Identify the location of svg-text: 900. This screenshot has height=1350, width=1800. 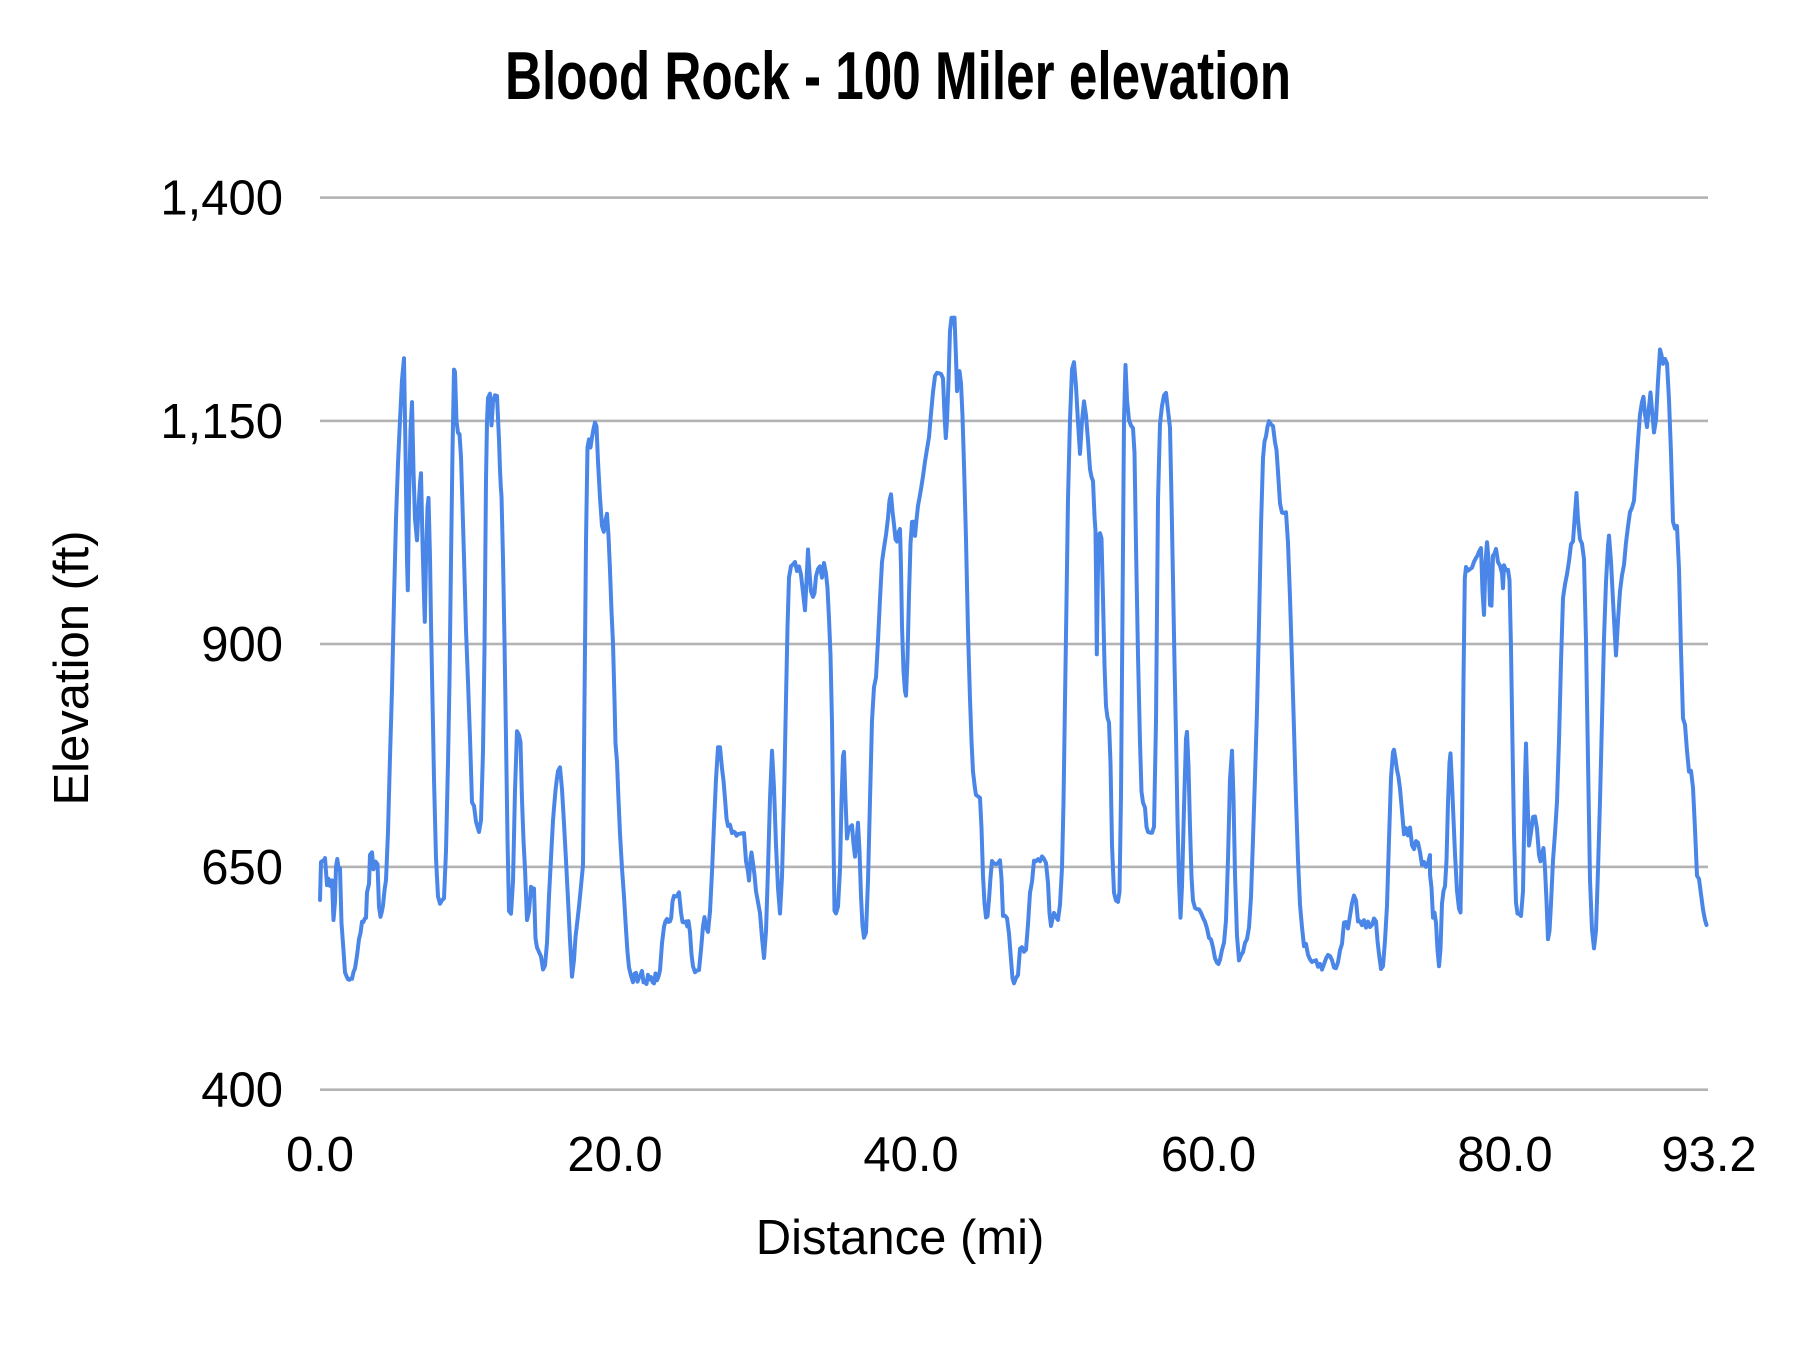
(242, 645).